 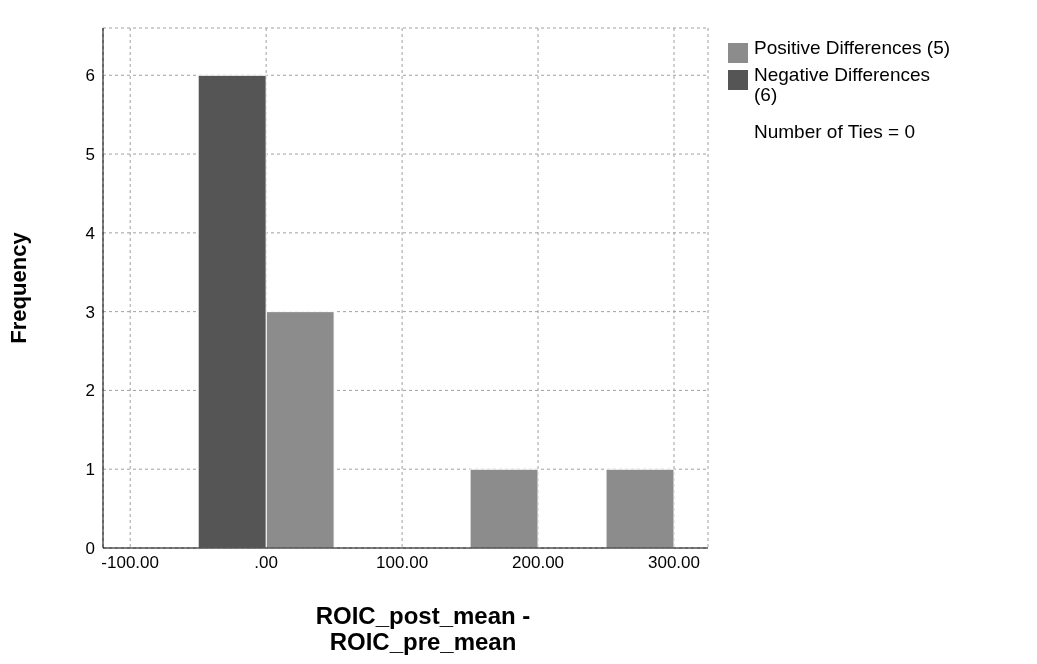 What do you see at coordinates (90, 155) in the screenshot?
I see `y-tick-label: 5` at bounding box center [90, 155].